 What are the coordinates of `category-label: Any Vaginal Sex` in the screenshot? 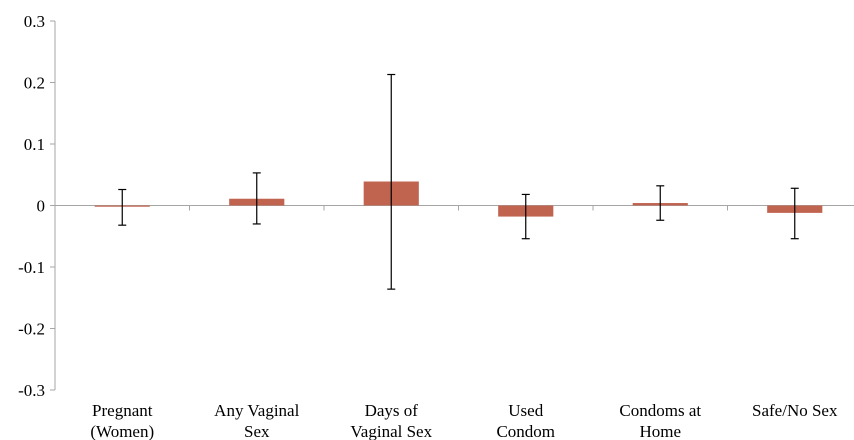 It's located at (256, 420).